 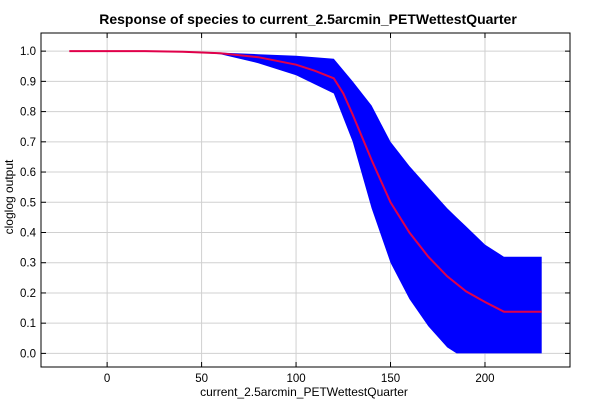 I want to click on y-tick-label: 0.8, so click(x=28, y=113).